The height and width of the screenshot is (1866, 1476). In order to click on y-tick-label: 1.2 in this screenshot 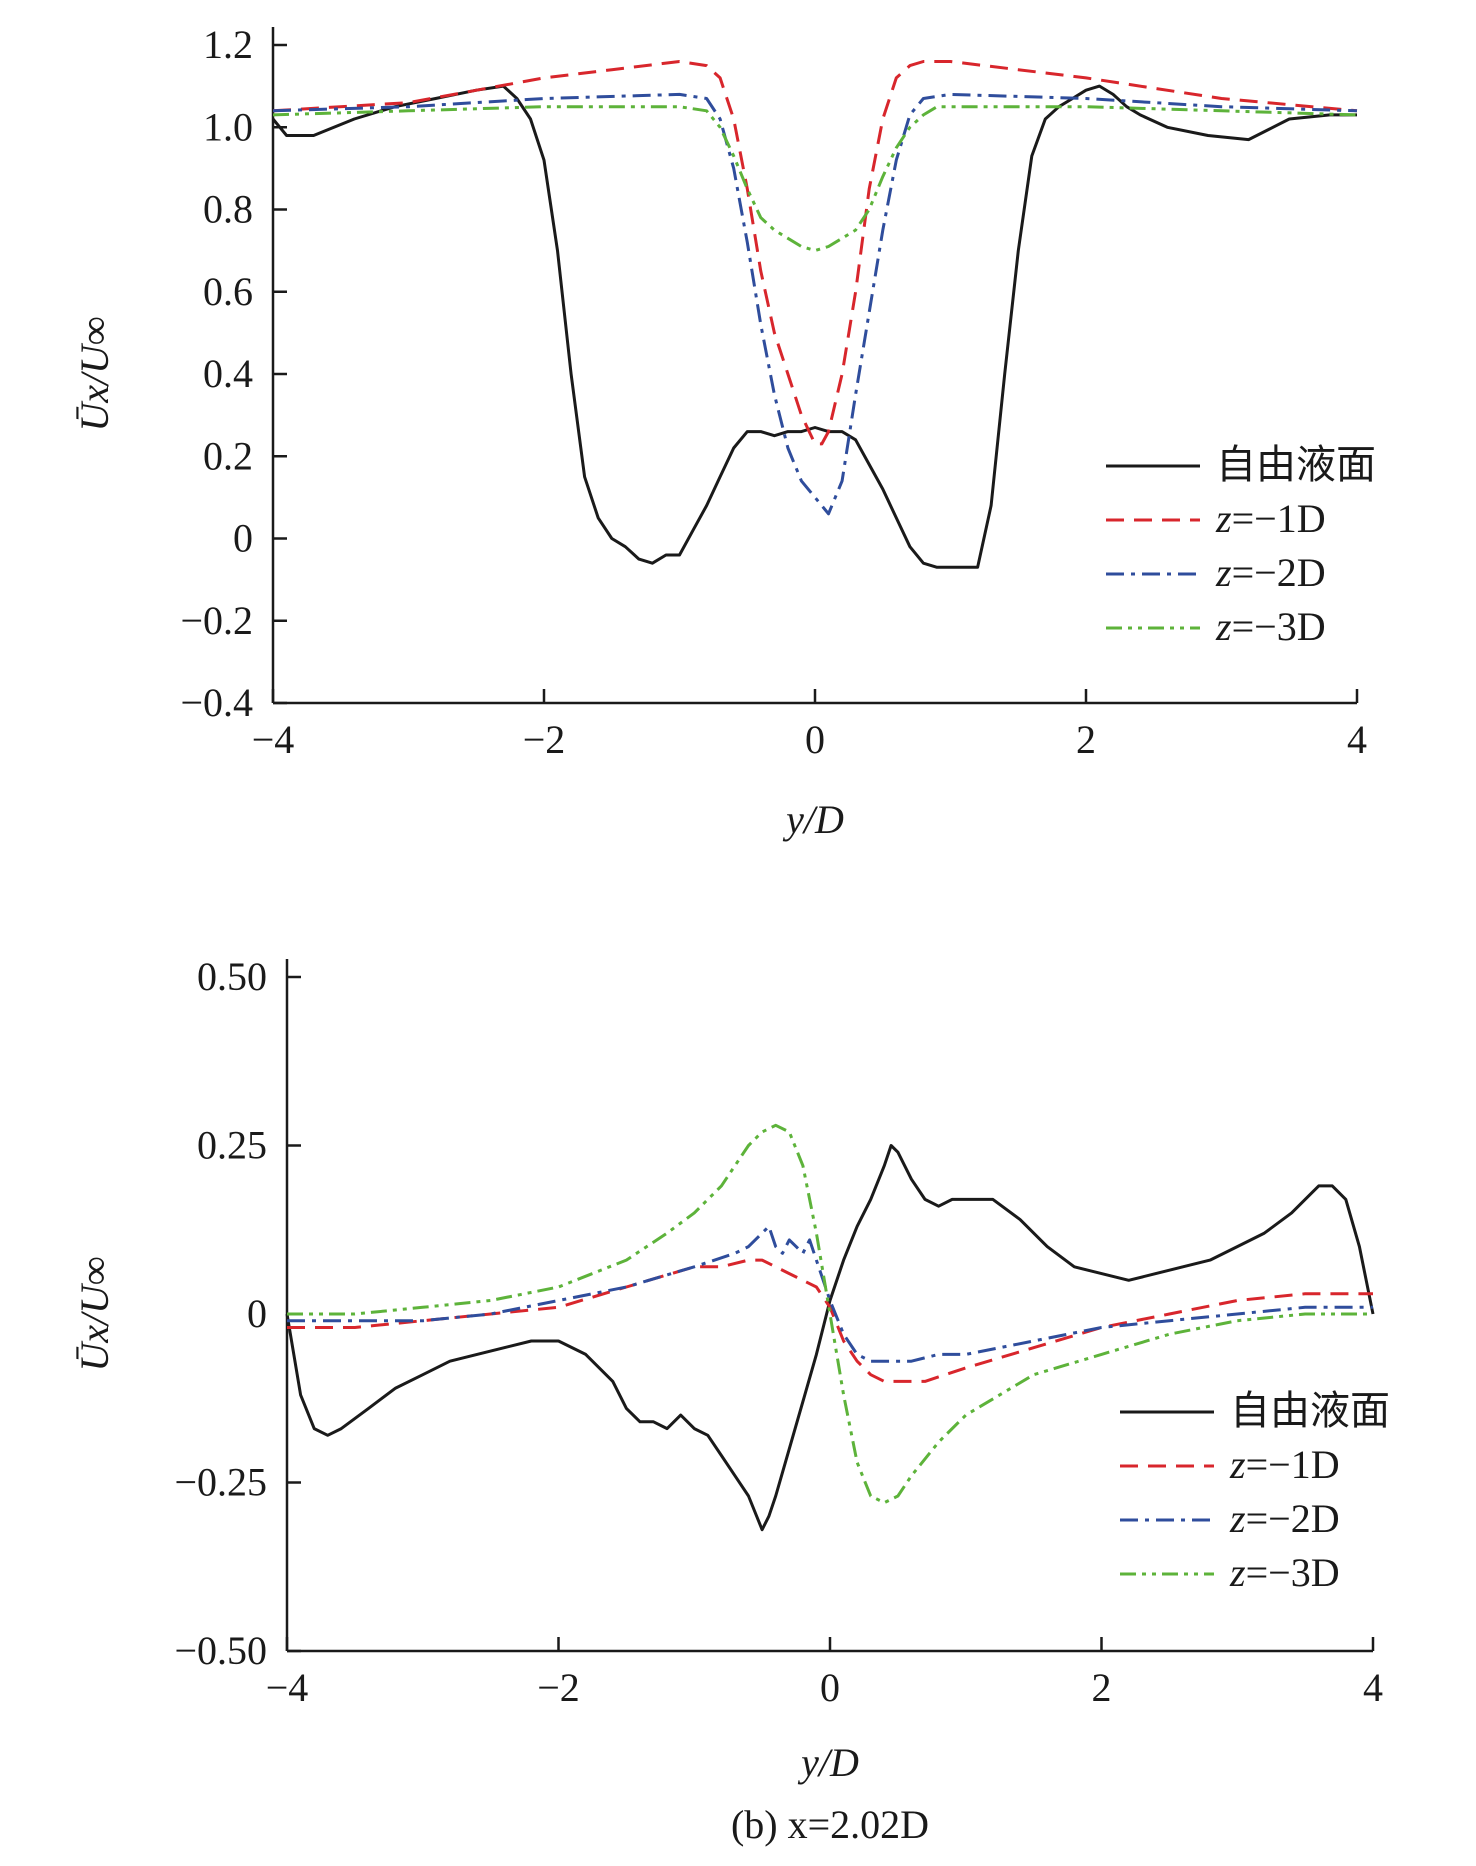, I will do `click(228, 44)`.